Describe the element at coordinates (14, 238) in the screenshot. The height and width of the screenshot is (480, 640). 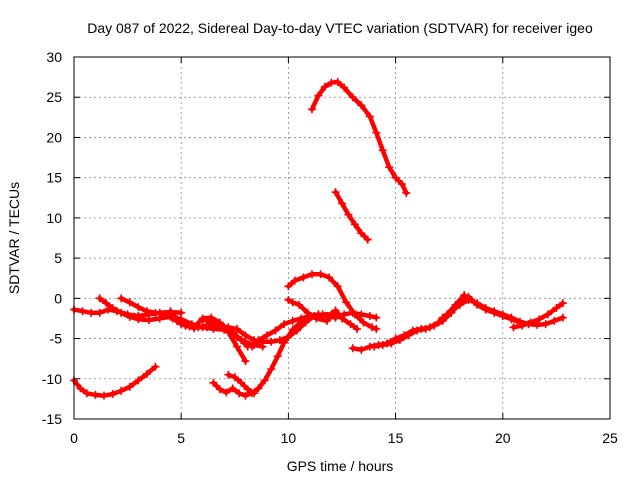
I see `y-axis-label: SDTVAR / TECUs` at that location.